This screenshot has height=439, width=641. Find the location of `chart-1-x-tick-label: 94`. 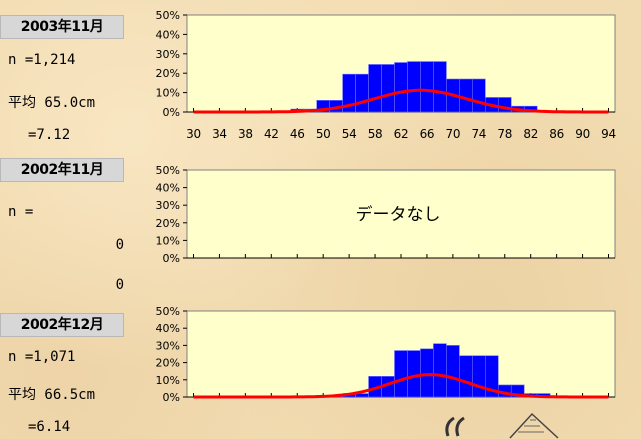

chart-1-x-tick-label: 94 is located at coordinates (608, 134).